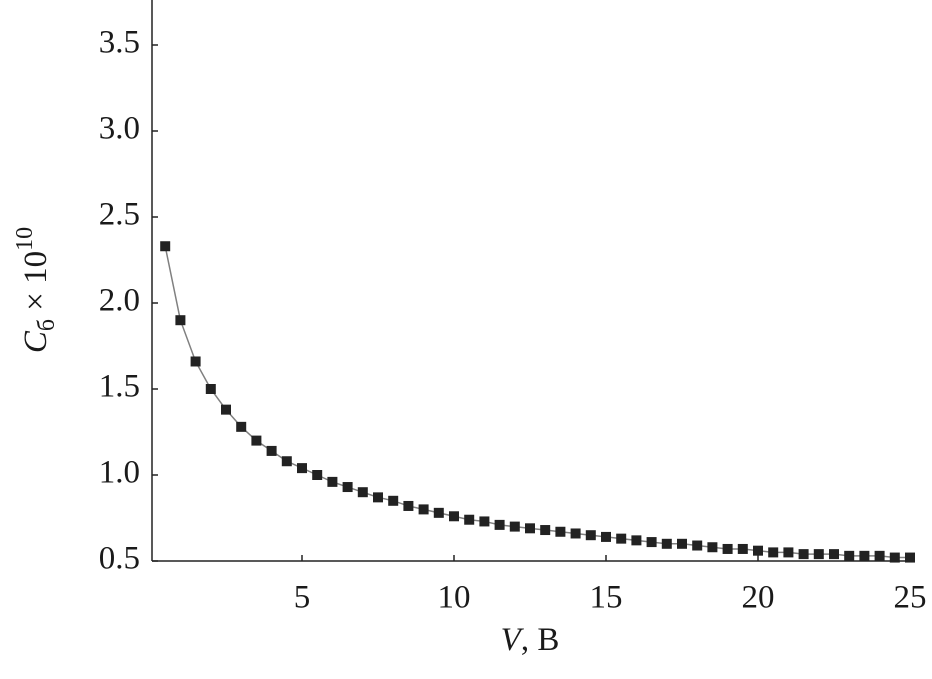 This screenshot has width=932, height=679. I want to click on y-tick-label: 2.5, so click(119, 215).